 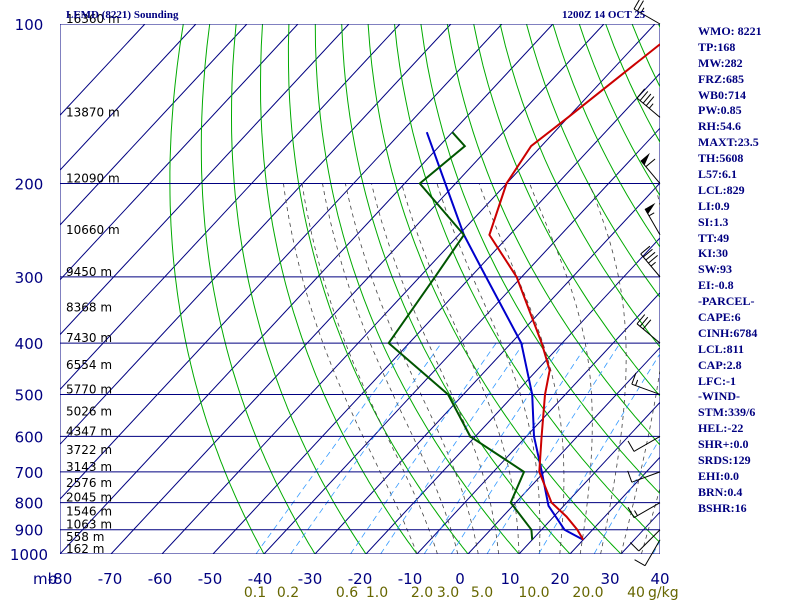 What do you see at coordinates (29, 531) in the screenshot?
I see `pressure-tick-label: 900` at bounding box center [29, 531].